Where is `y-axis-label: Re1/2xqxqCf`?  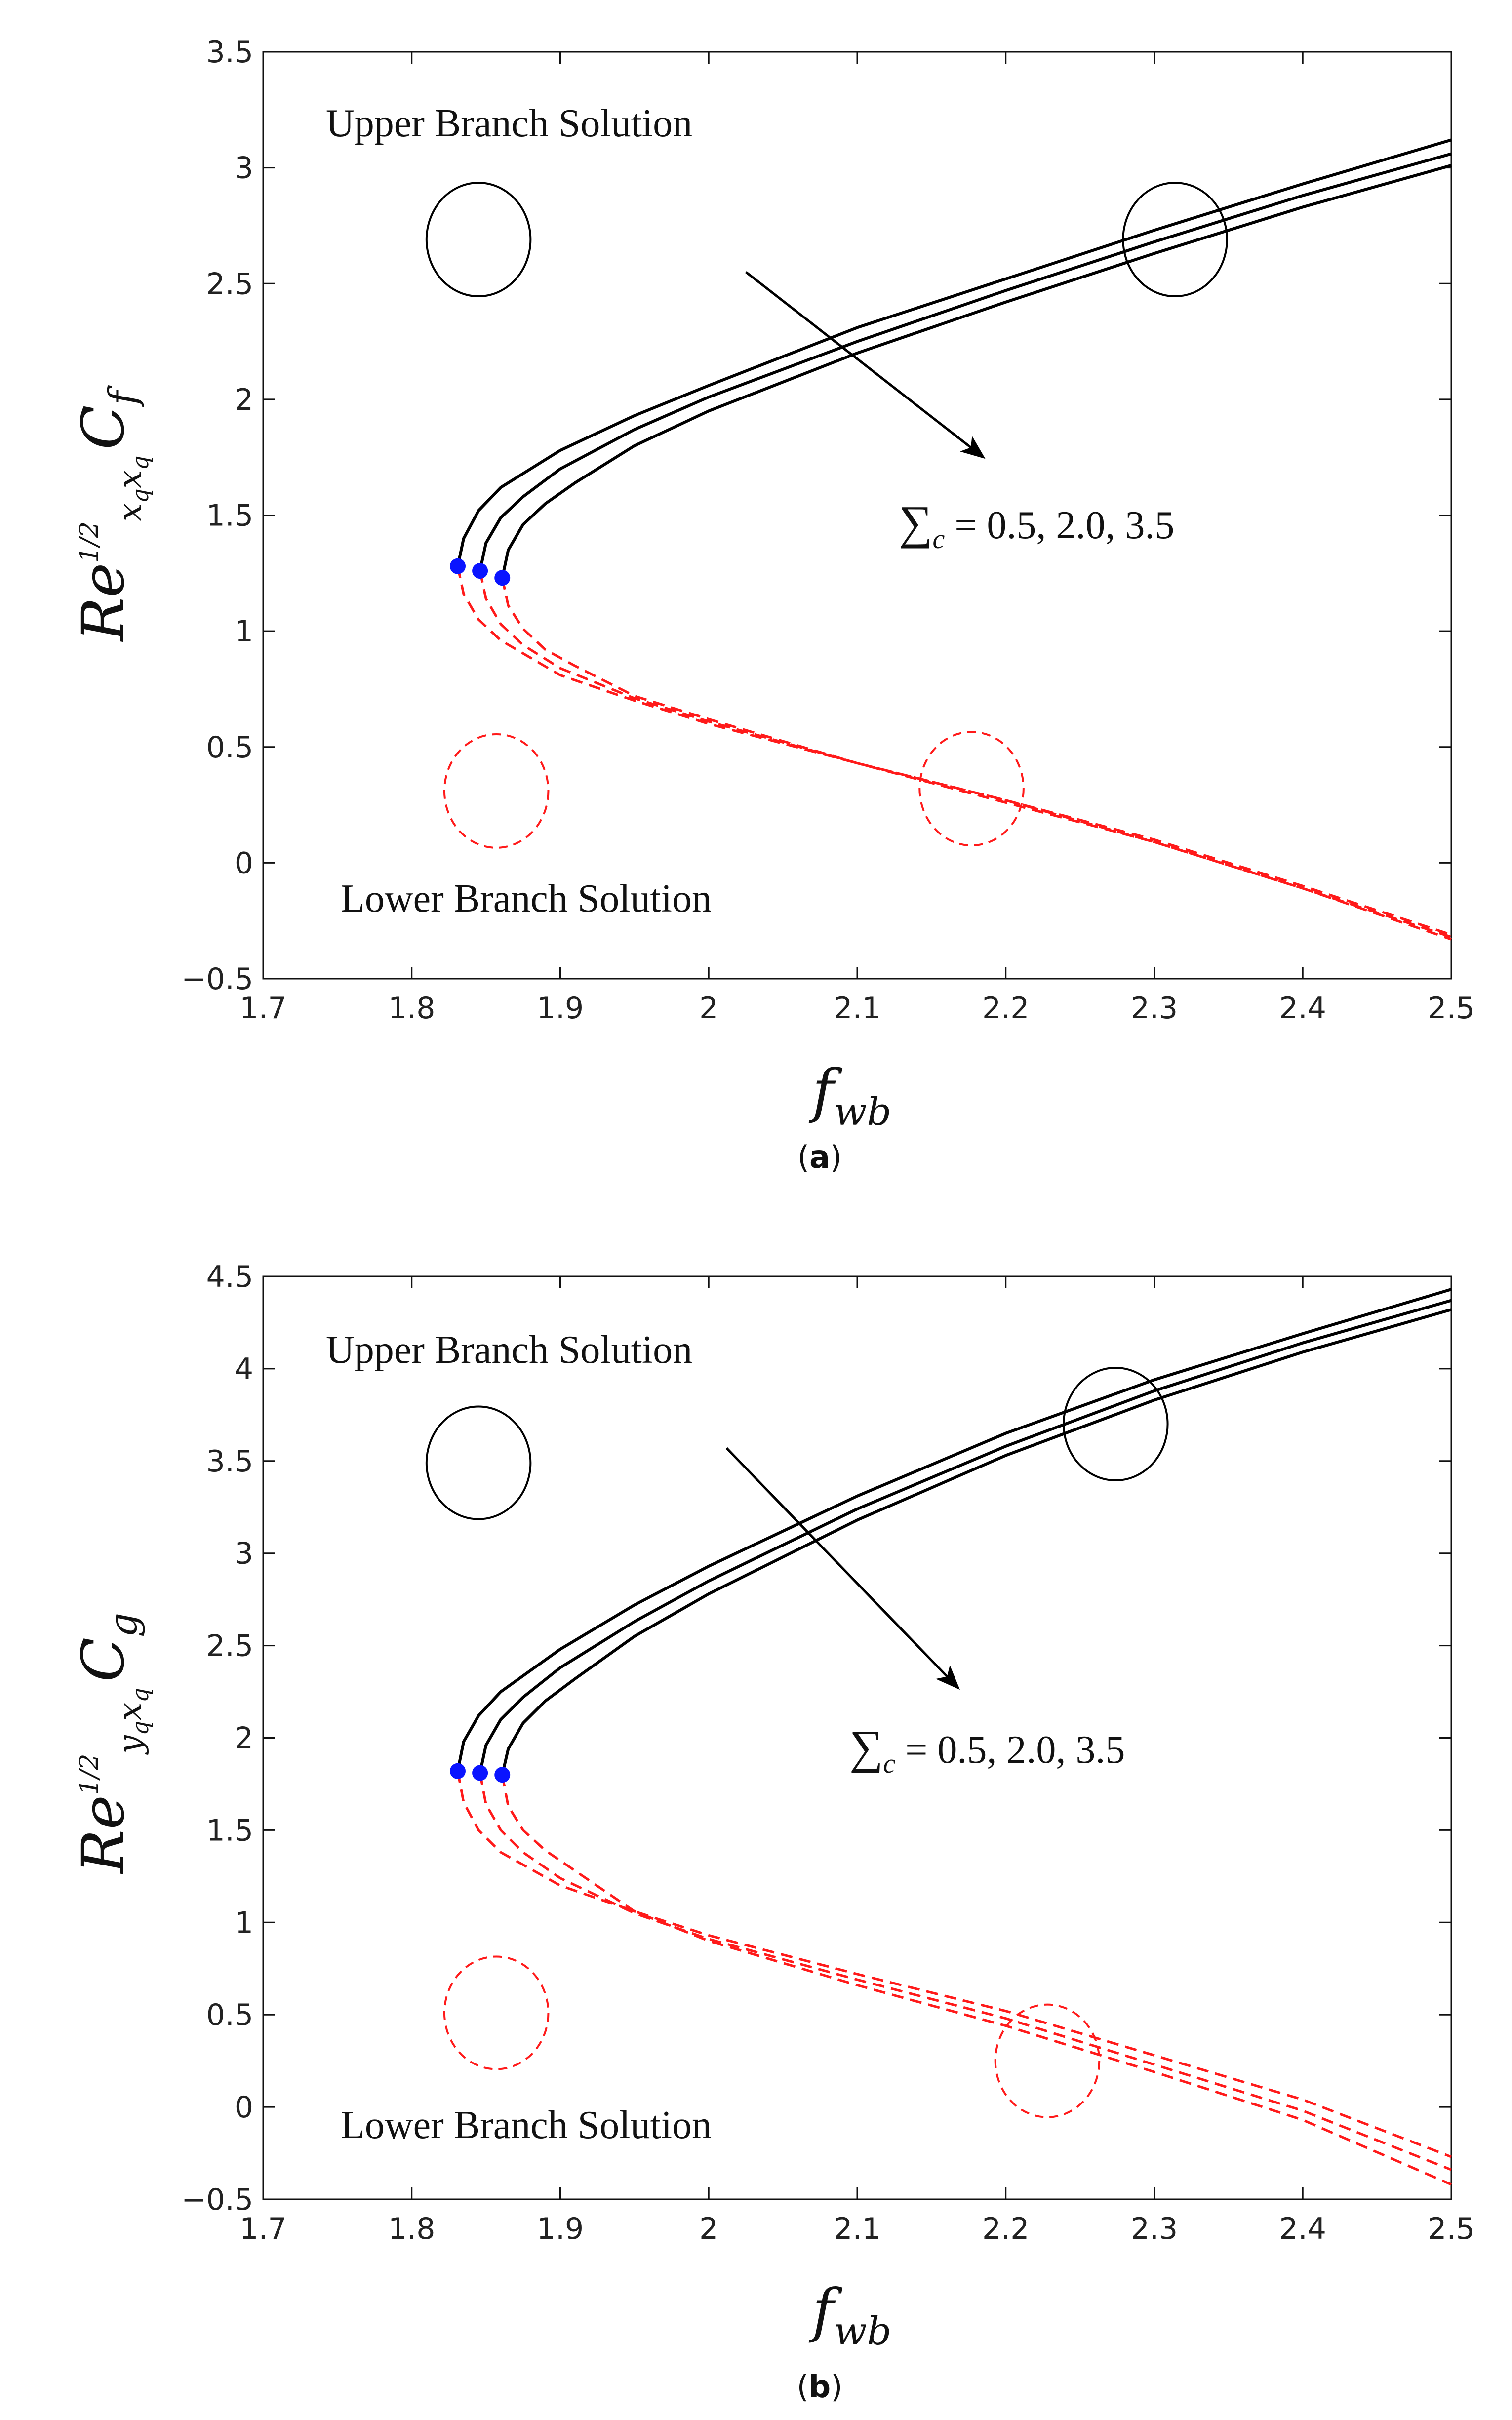
y-axis-label: Re1/2xqxqCf is located at coordinates (112, 513).